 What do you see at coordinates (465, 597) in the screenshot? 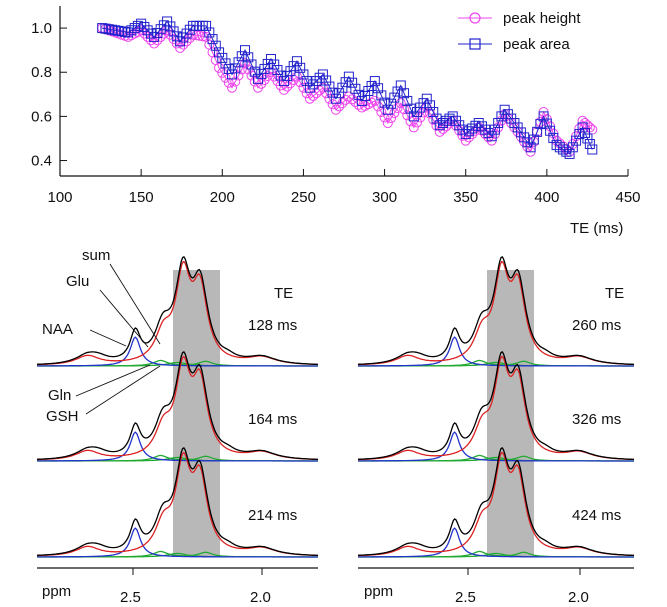
I see `ppm-tick-label-right-2.5: 2.5` at bounding box center [465, 597].